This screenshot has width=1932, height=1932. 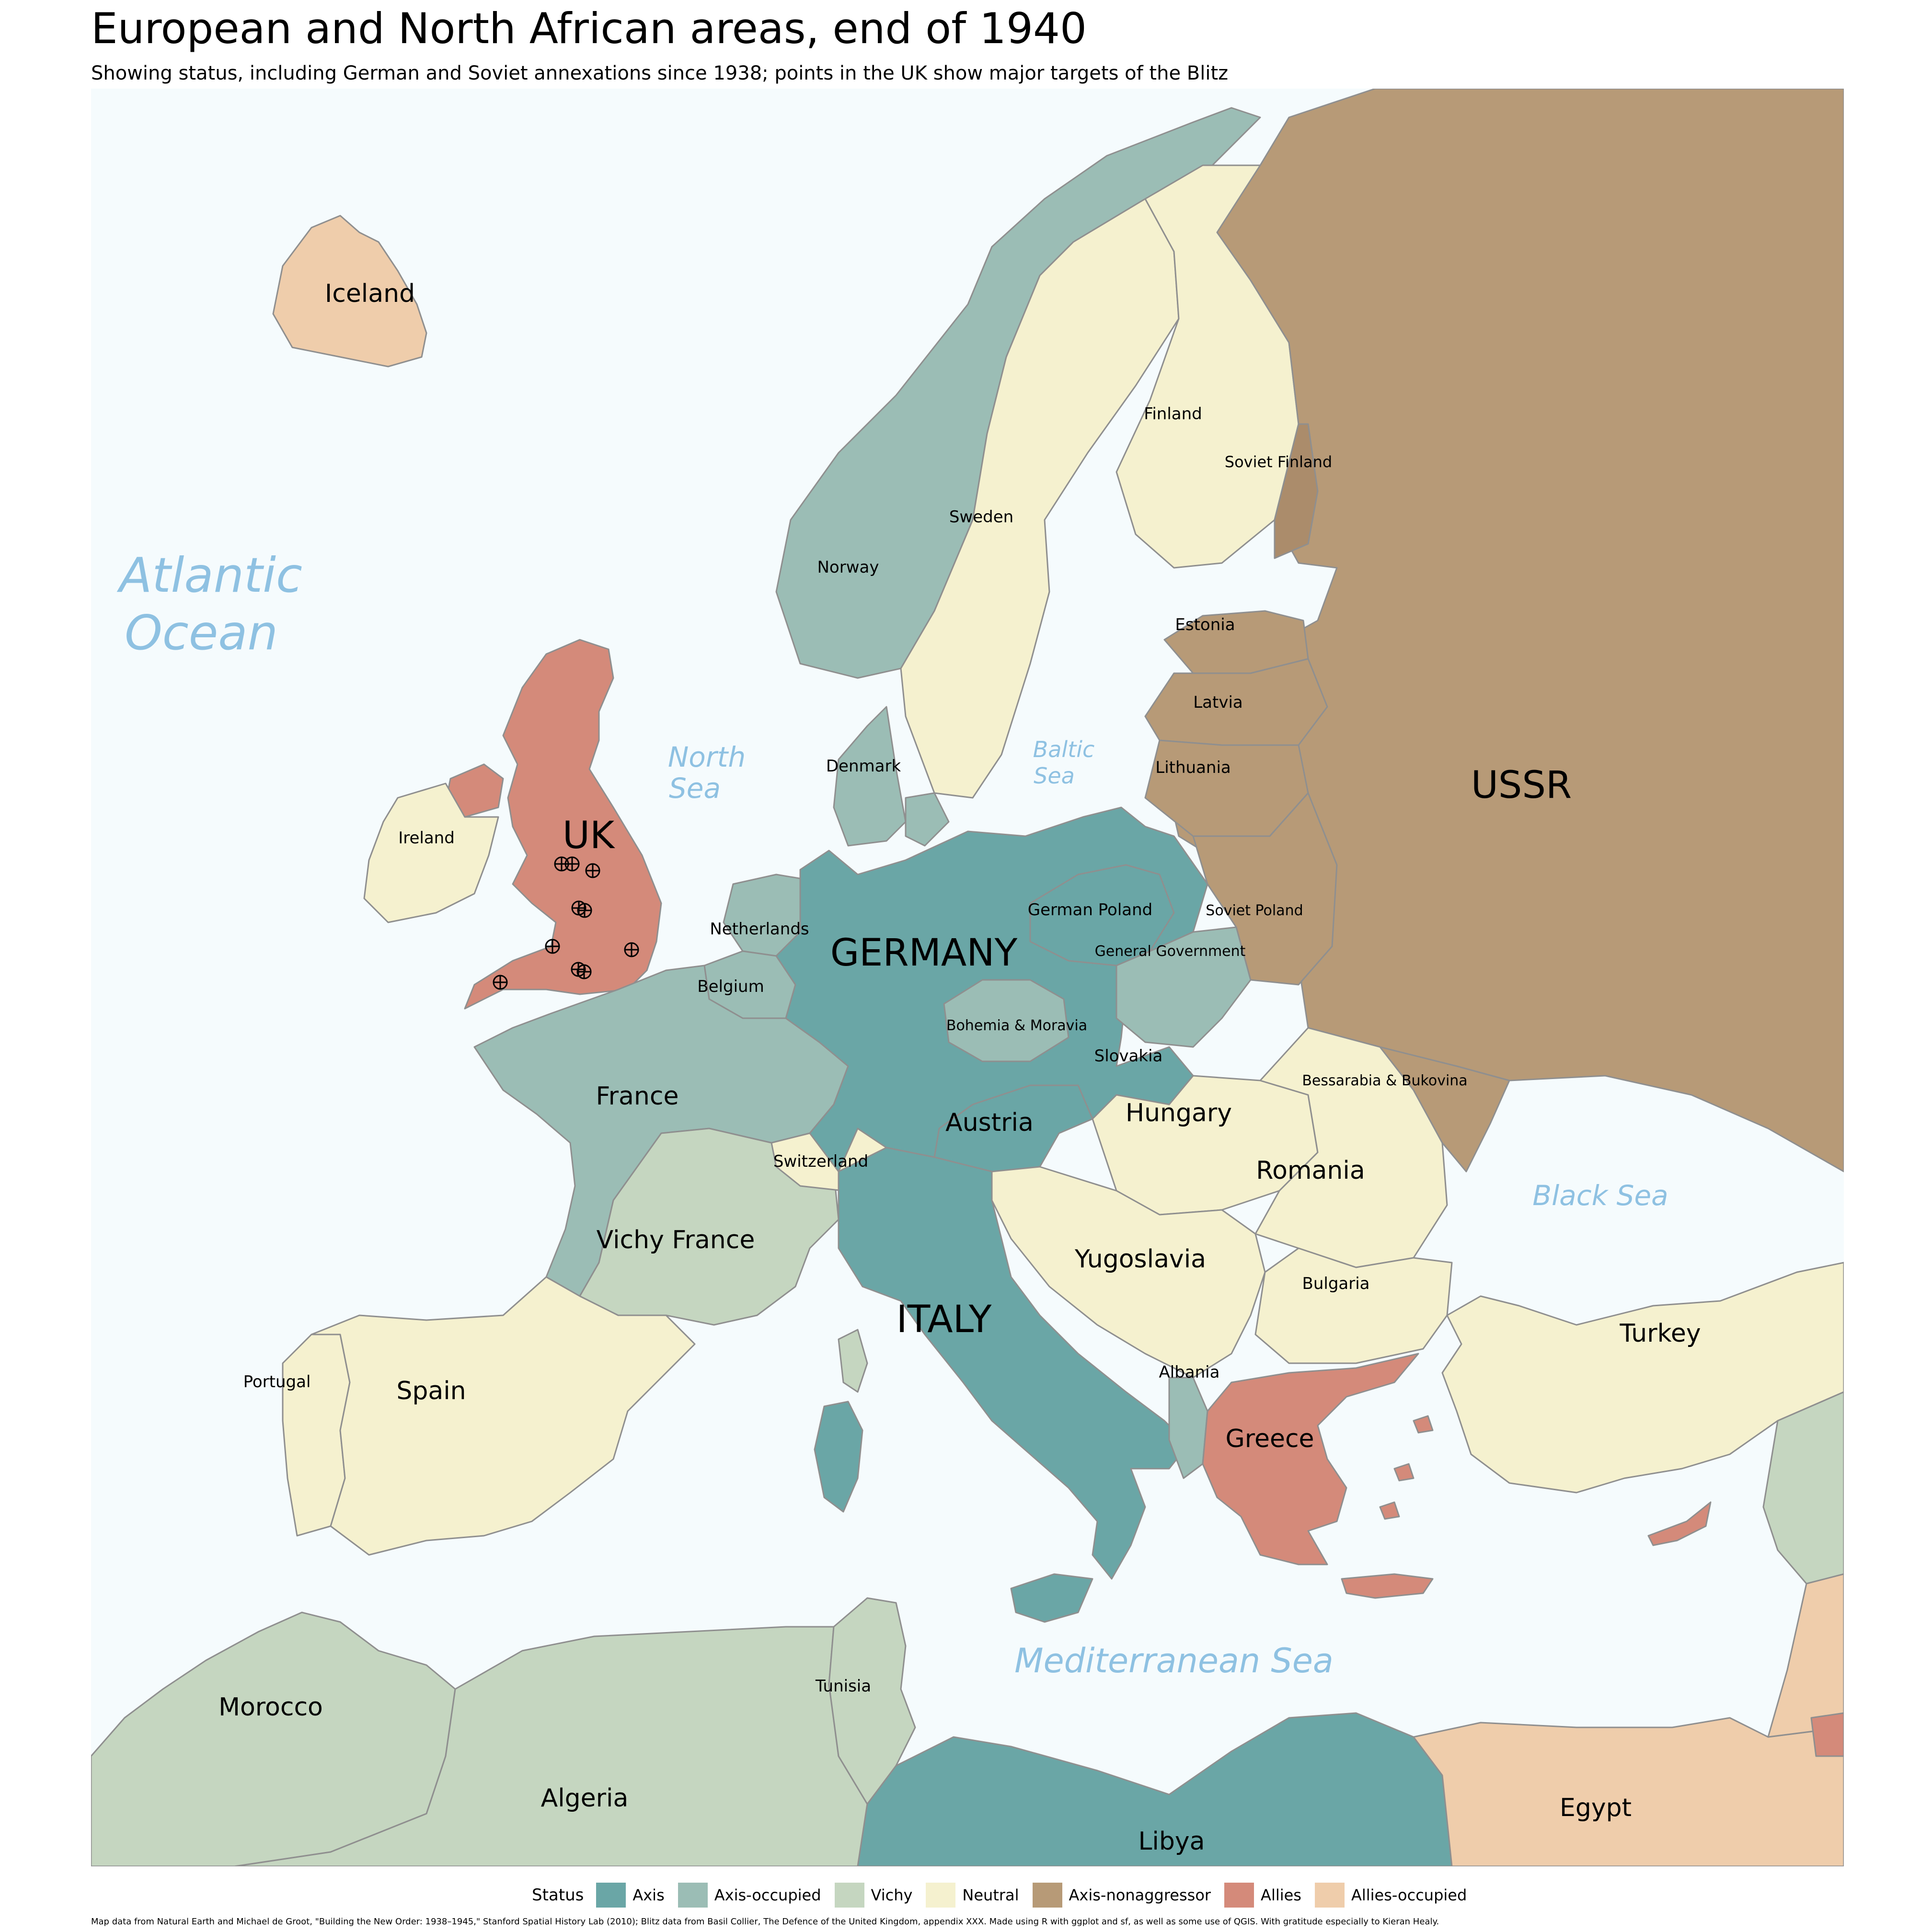 I want to click on region-ireland, so click(x=431, y=852).